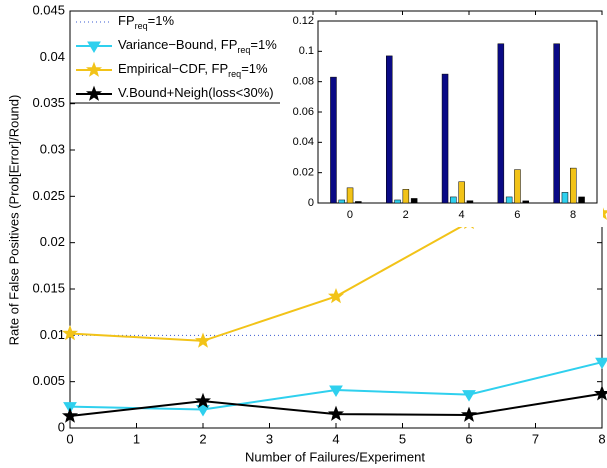 The height and width of the screenshot is (468, 607). What do you see at coordinates (48, 102) in the screenshot?
I see `y-tick-label: 0.035` at bounding box center [48, 102].